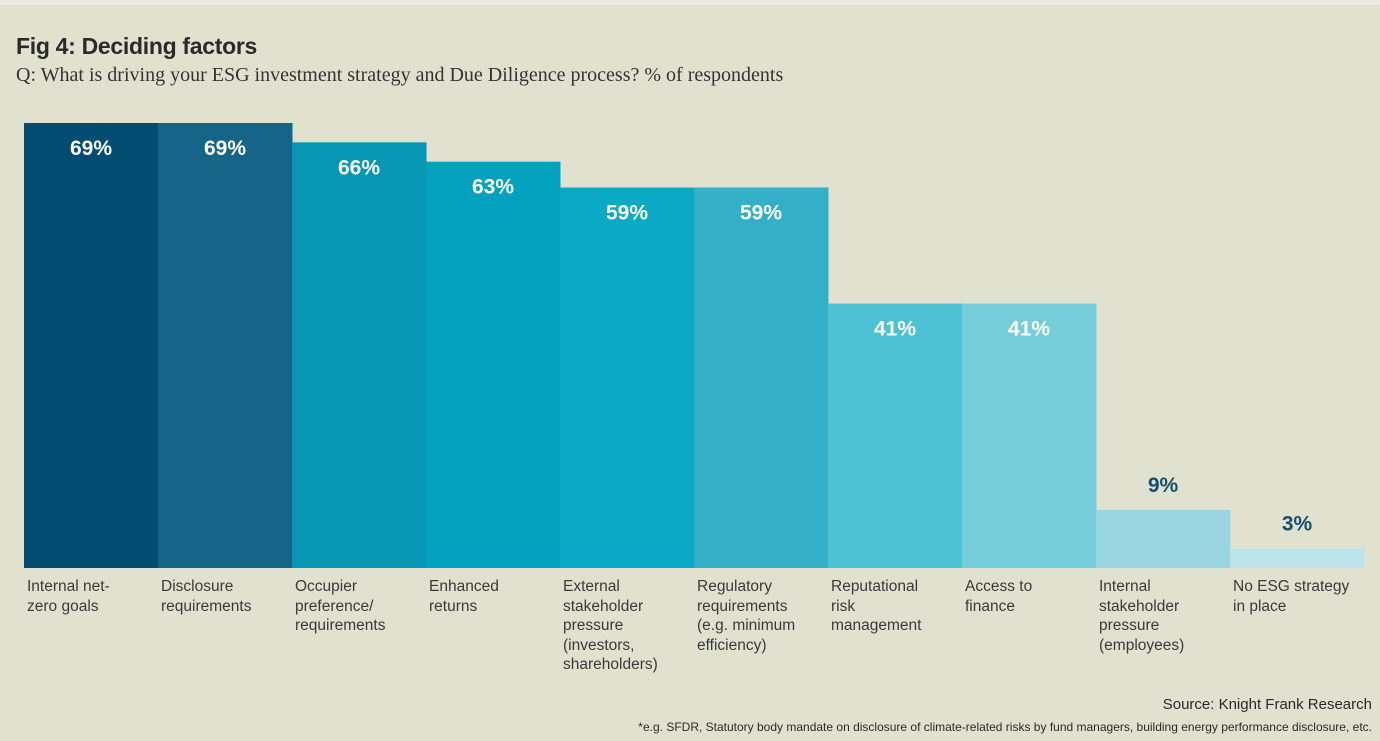 The image size is (1380, 741). I want to click on source-note: Source: Knight Frank Research, so click(1267, 704).